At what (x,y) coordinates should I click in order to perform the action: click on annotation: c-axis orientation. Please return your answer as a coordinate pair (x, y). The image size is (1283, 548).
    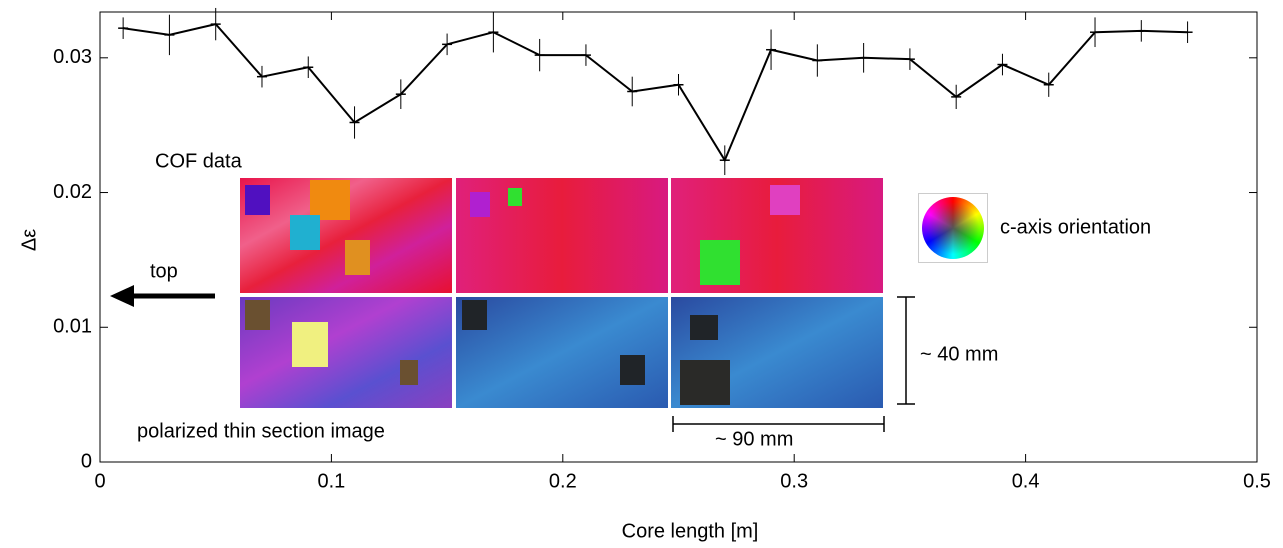
    Looking at the image, I should click on (1075, 227).